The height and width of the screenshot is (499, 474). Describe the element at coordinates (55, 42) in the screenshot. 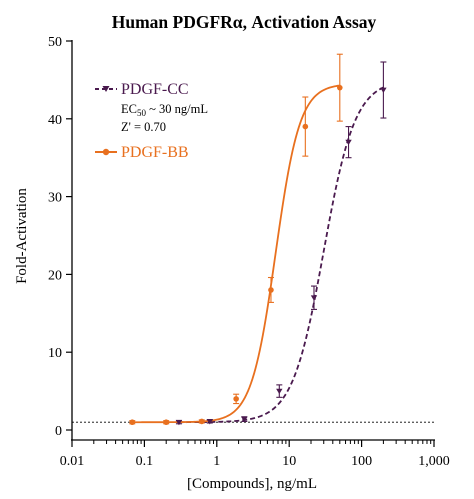

I see `y-tick-label: 50` at that location.